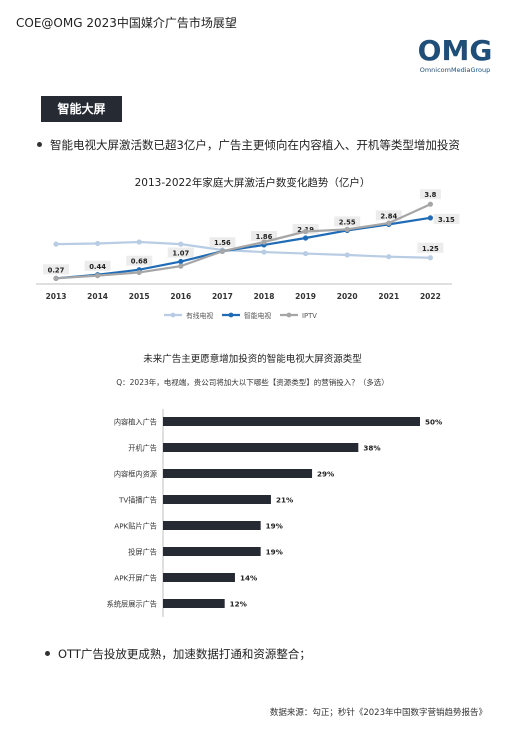  I want to click on data-label: 3.15, so click(446, 220).